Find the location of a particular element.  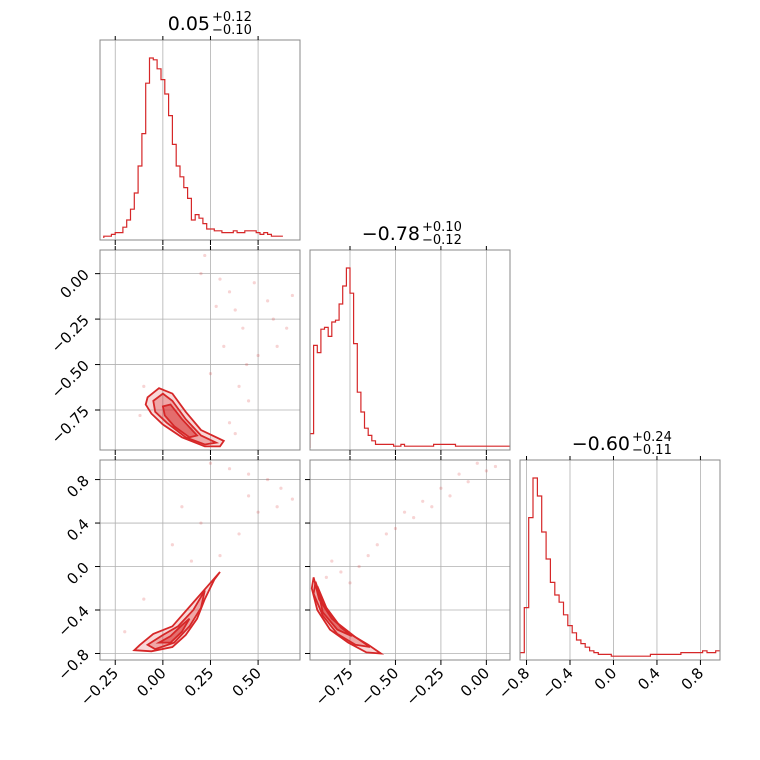

x-tick-label: 0.50 is located at coordinates (247, 682).